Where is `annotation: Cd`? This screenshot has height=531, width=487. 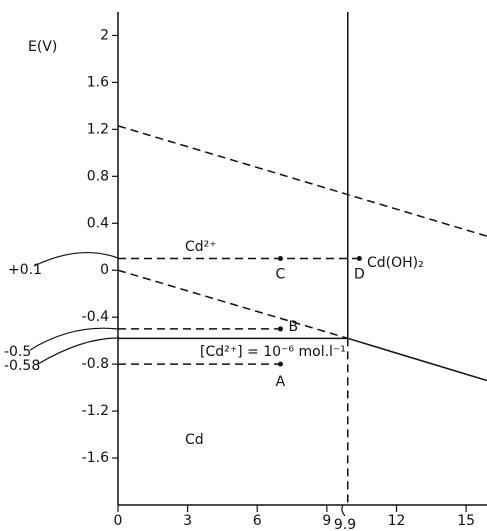
annotation: Cd is located at coordinates (194, 440).